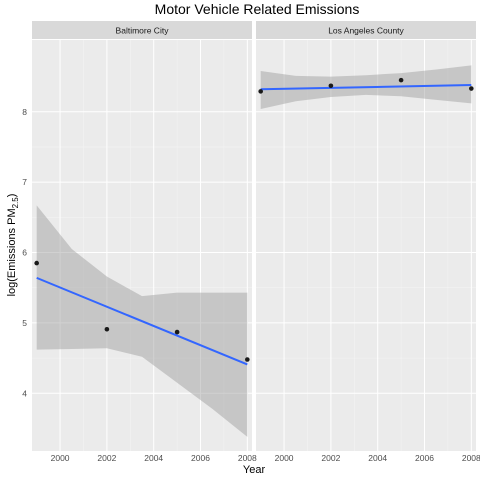 Image resolution: width=480 pixels, height=480 pixels. I want to click on strip-label-baltimore-city: Baltimore City, so click(143, 31).